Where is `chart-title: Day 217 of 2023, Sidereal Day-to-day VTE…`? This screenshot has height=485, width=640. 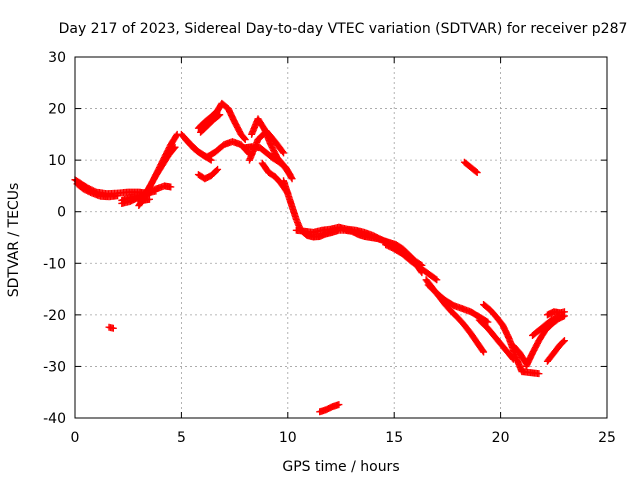
chart-title: Day 217 of 2023, Sidereal Day-to-day VTE… is located at coordinates (343, 29).